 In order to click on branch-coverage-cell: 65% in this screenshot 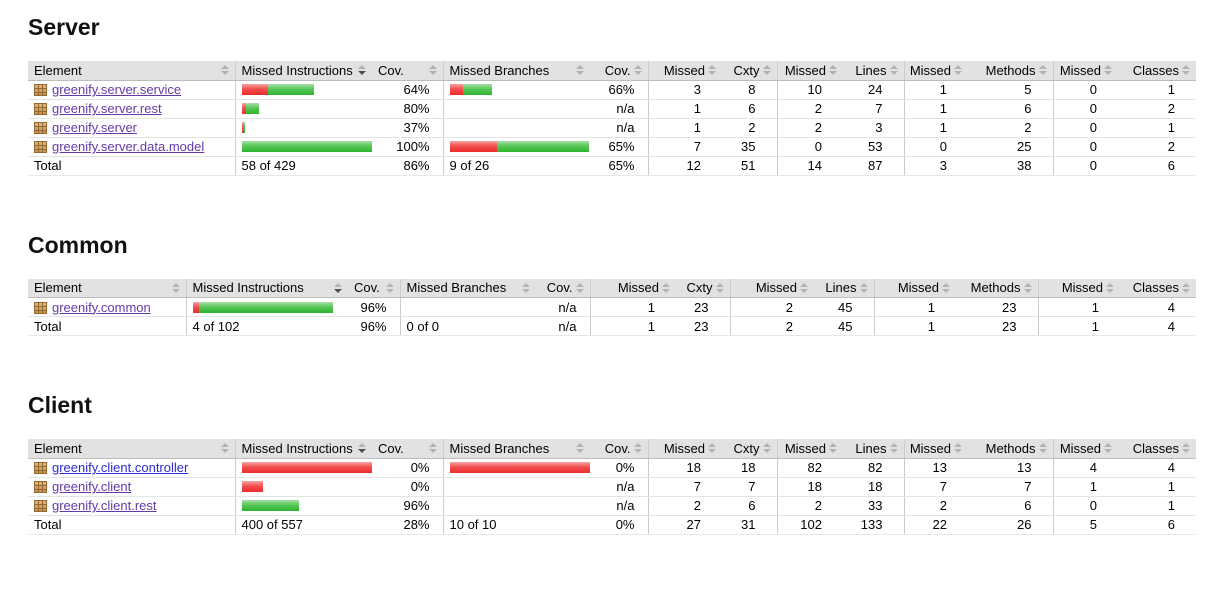, I will do `click(619, 147)`.